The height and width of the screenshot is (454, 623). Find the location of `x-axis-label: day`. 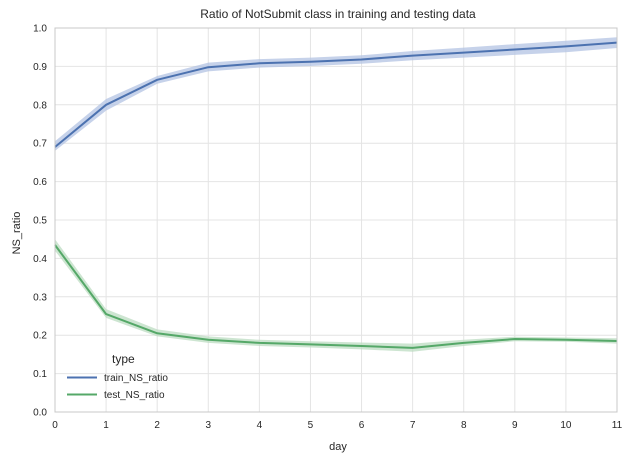

x-axis-label: day is located at coordinates (338, 447).